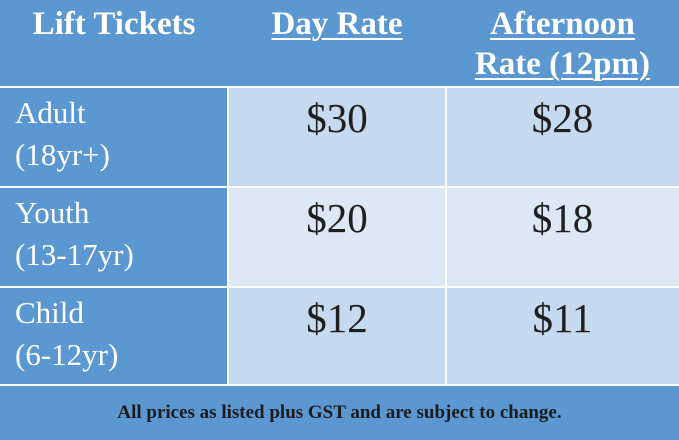  I want to click on child-afternoon-price: $11, so click(562, 336).